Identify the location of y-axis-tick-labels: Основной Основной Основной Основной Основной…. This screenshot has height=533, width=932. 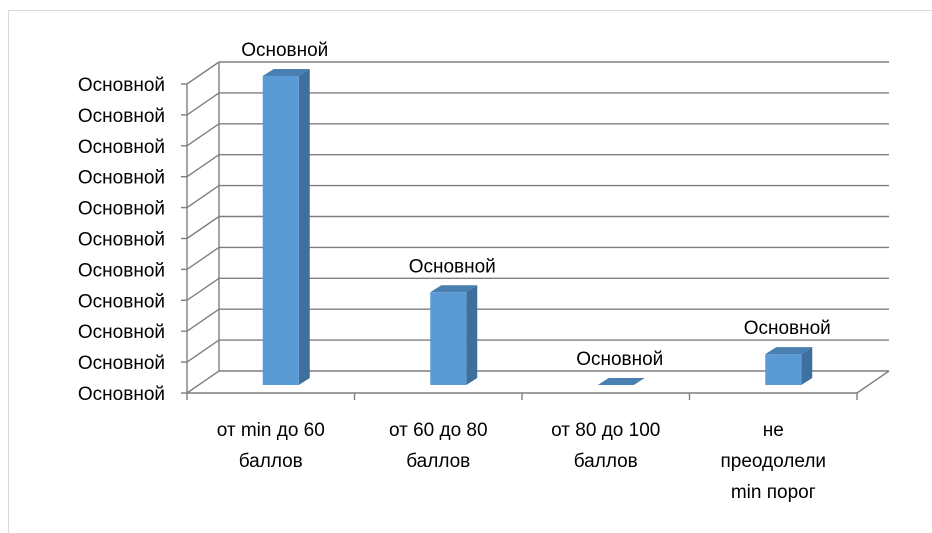
(121, 240).